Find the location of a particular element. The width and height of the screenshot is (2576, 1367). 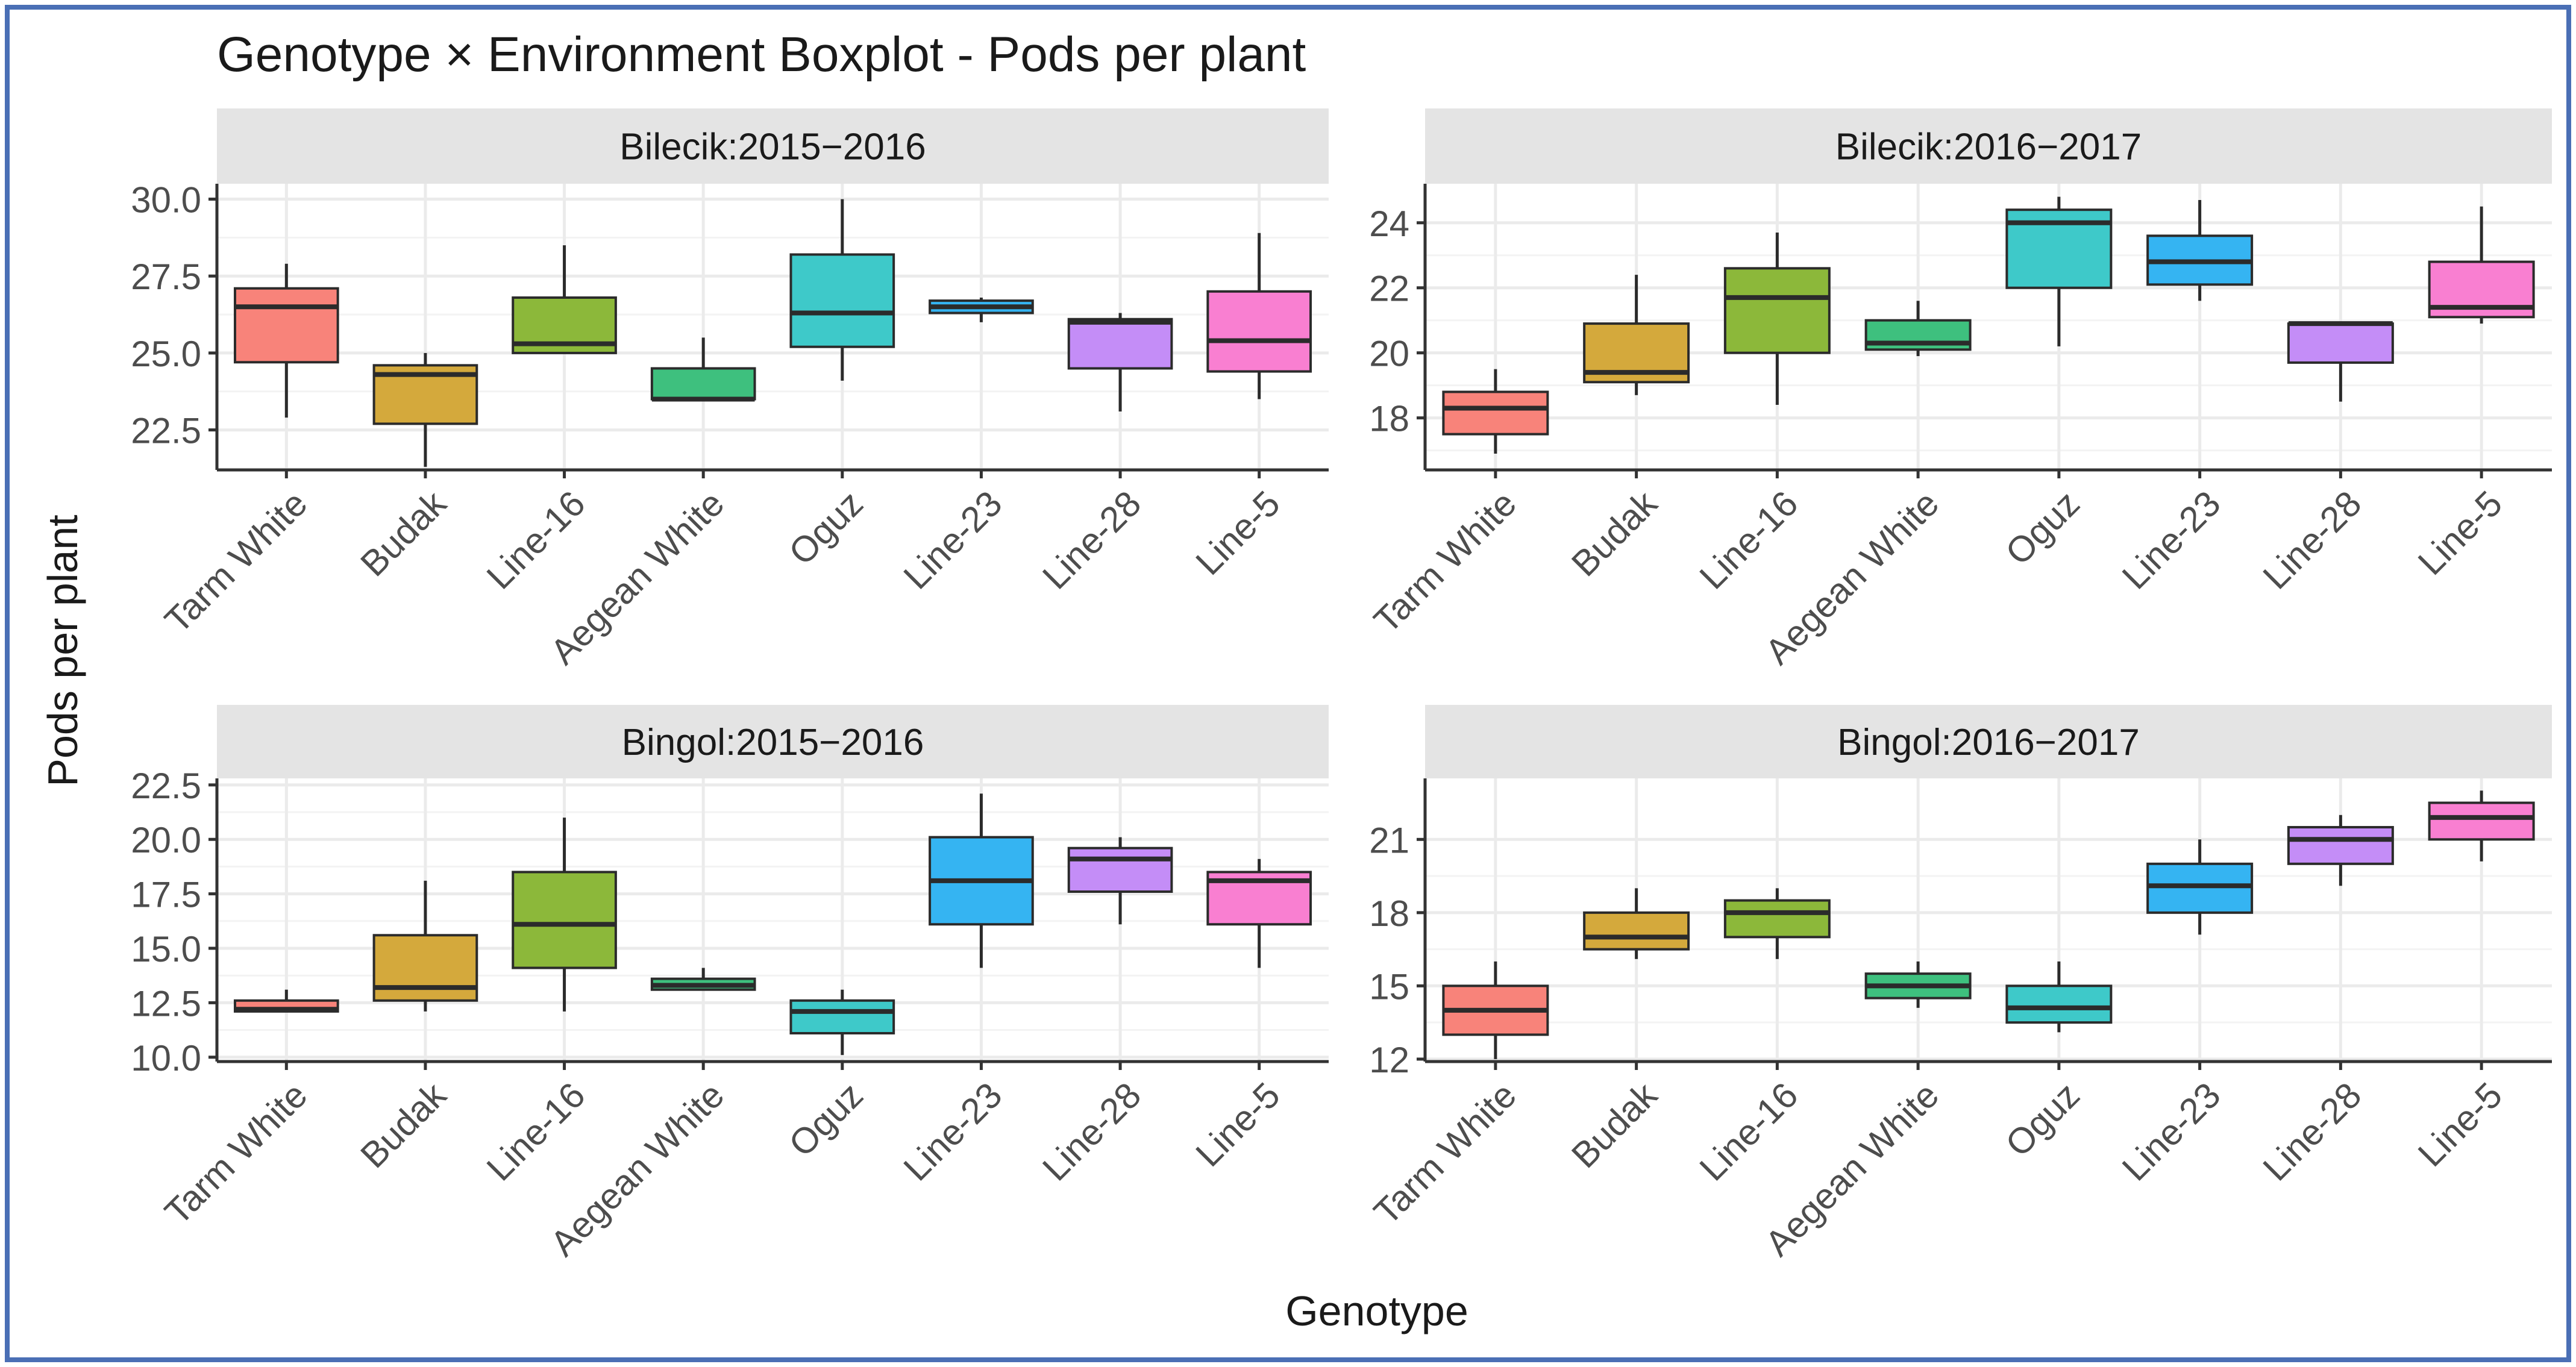

y-tick-label: 30.0 is located at coordinates (166, 200).